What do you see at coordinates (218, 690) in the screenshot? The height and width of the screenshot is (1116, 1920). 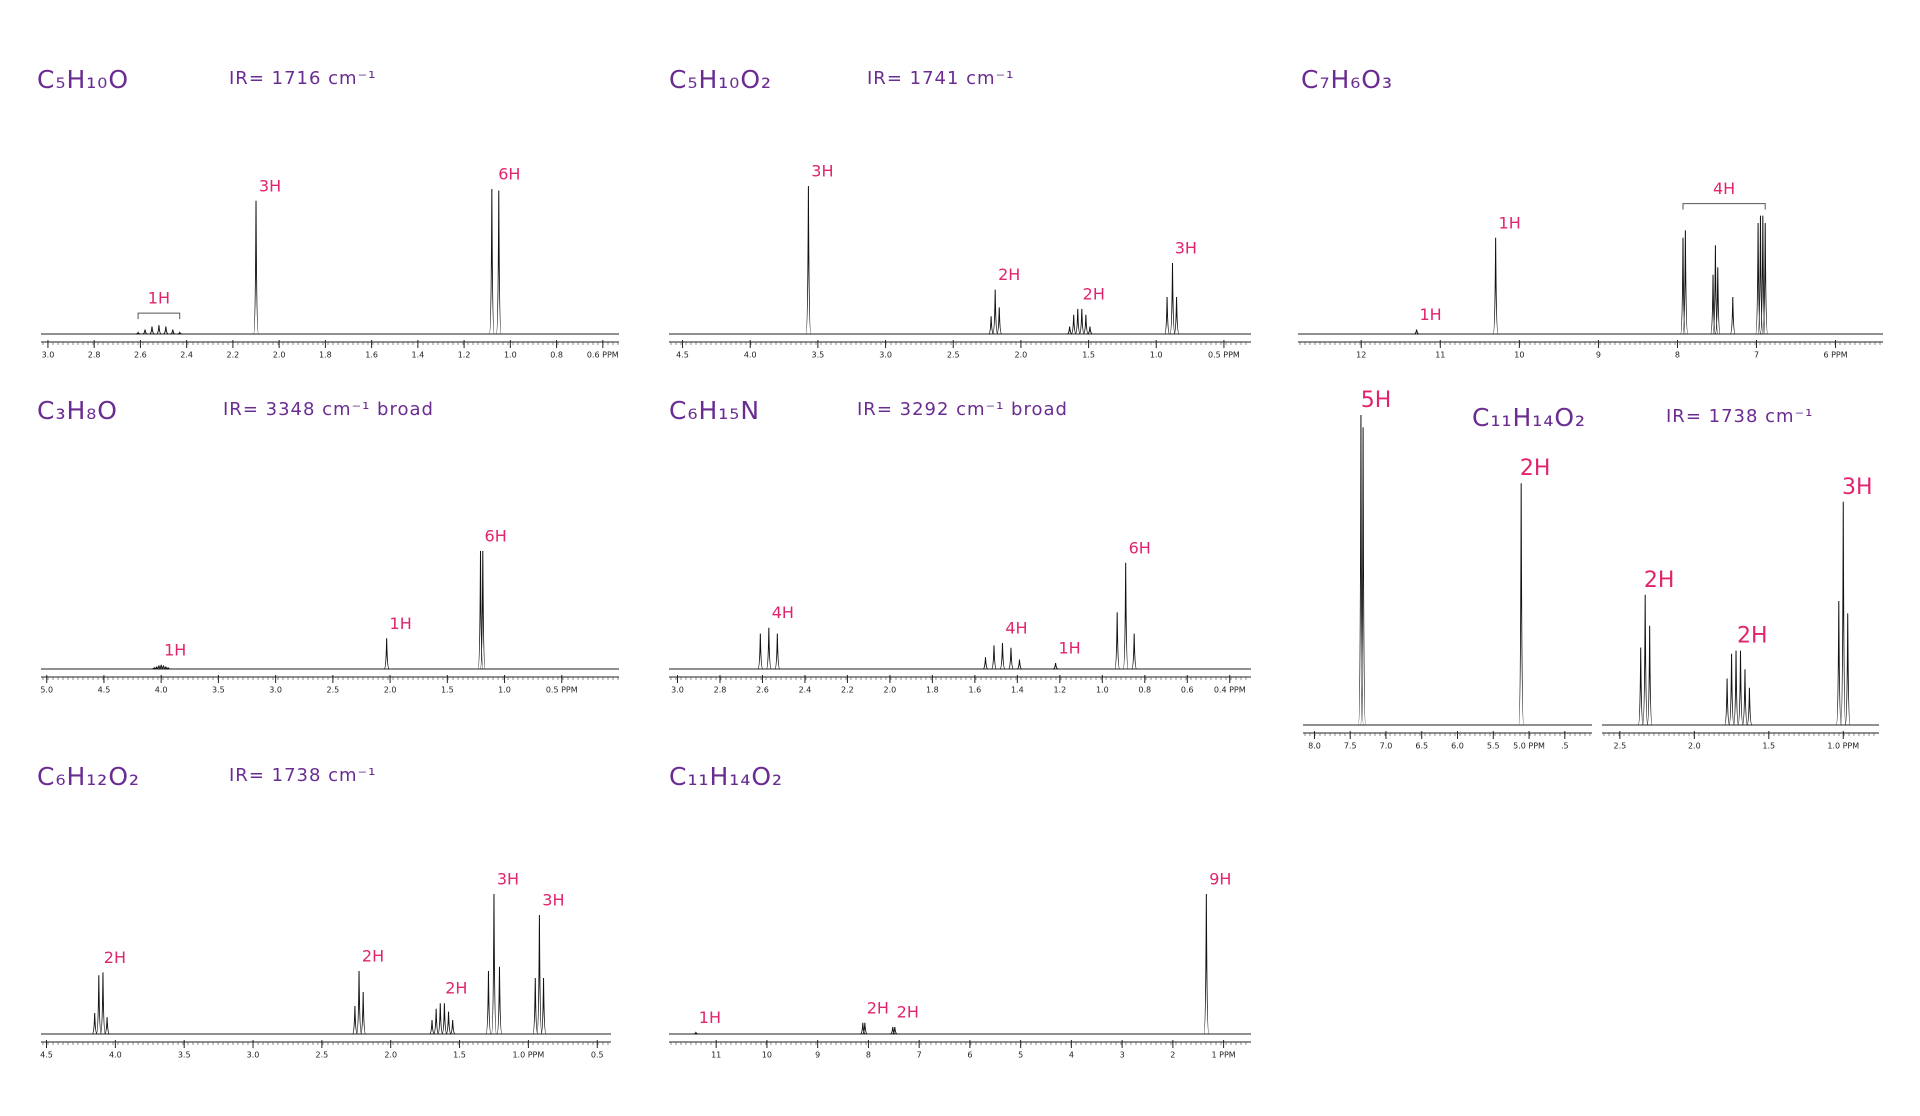 I see `tick-label: 3.5` at bounding box center [218, 690].